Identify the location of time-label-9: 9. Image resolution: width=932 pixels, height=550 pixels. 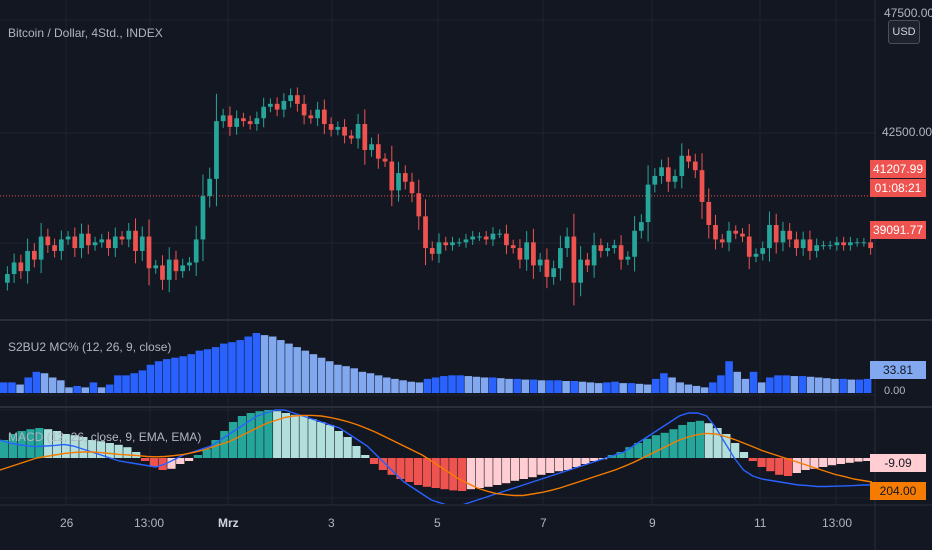
(652, 523).